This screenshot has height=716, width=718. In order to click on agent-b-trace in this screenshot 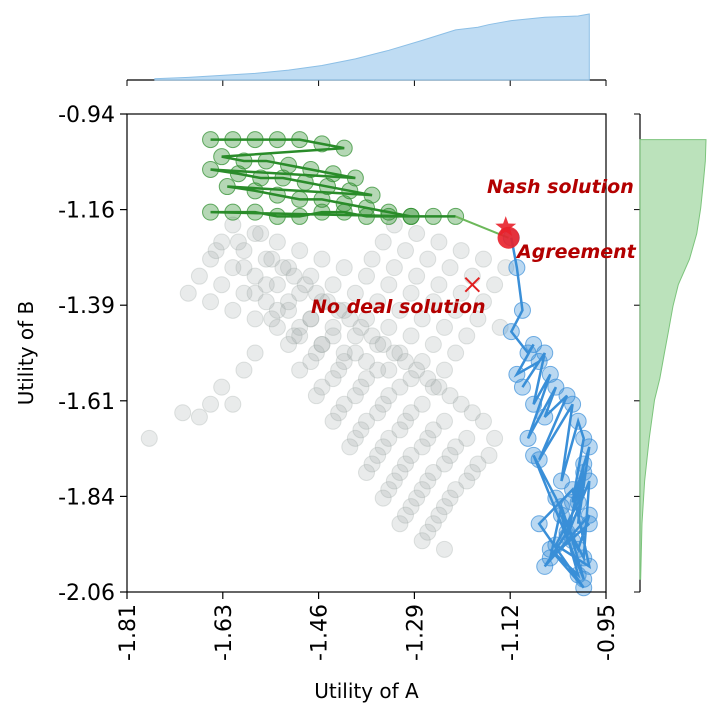, I will do `click(550, 413)`.